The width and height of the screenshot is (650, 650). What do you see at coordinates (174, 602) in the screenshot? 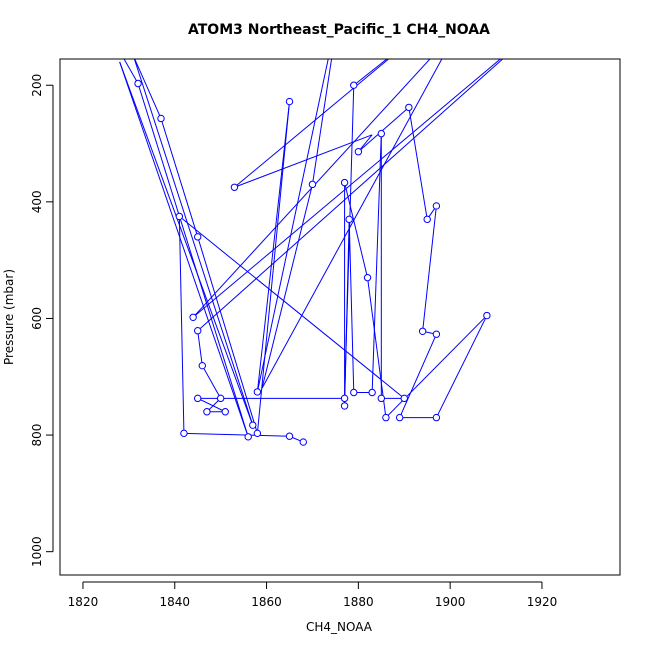
I see `x-tick-label: 1840` at bounding box center [174, 602].